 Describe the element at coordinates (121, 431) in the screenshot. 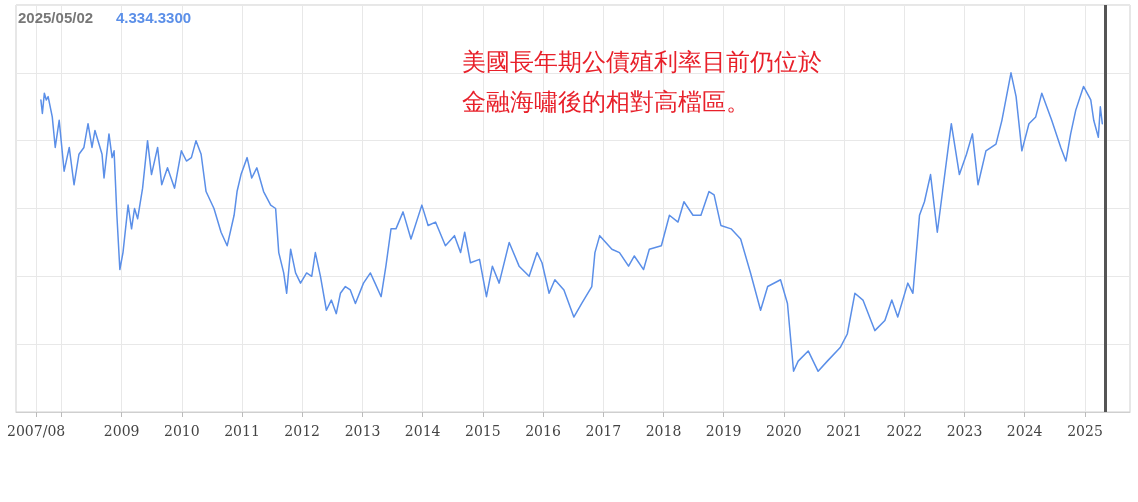

I see `x-tick-label: 2009` at that location.